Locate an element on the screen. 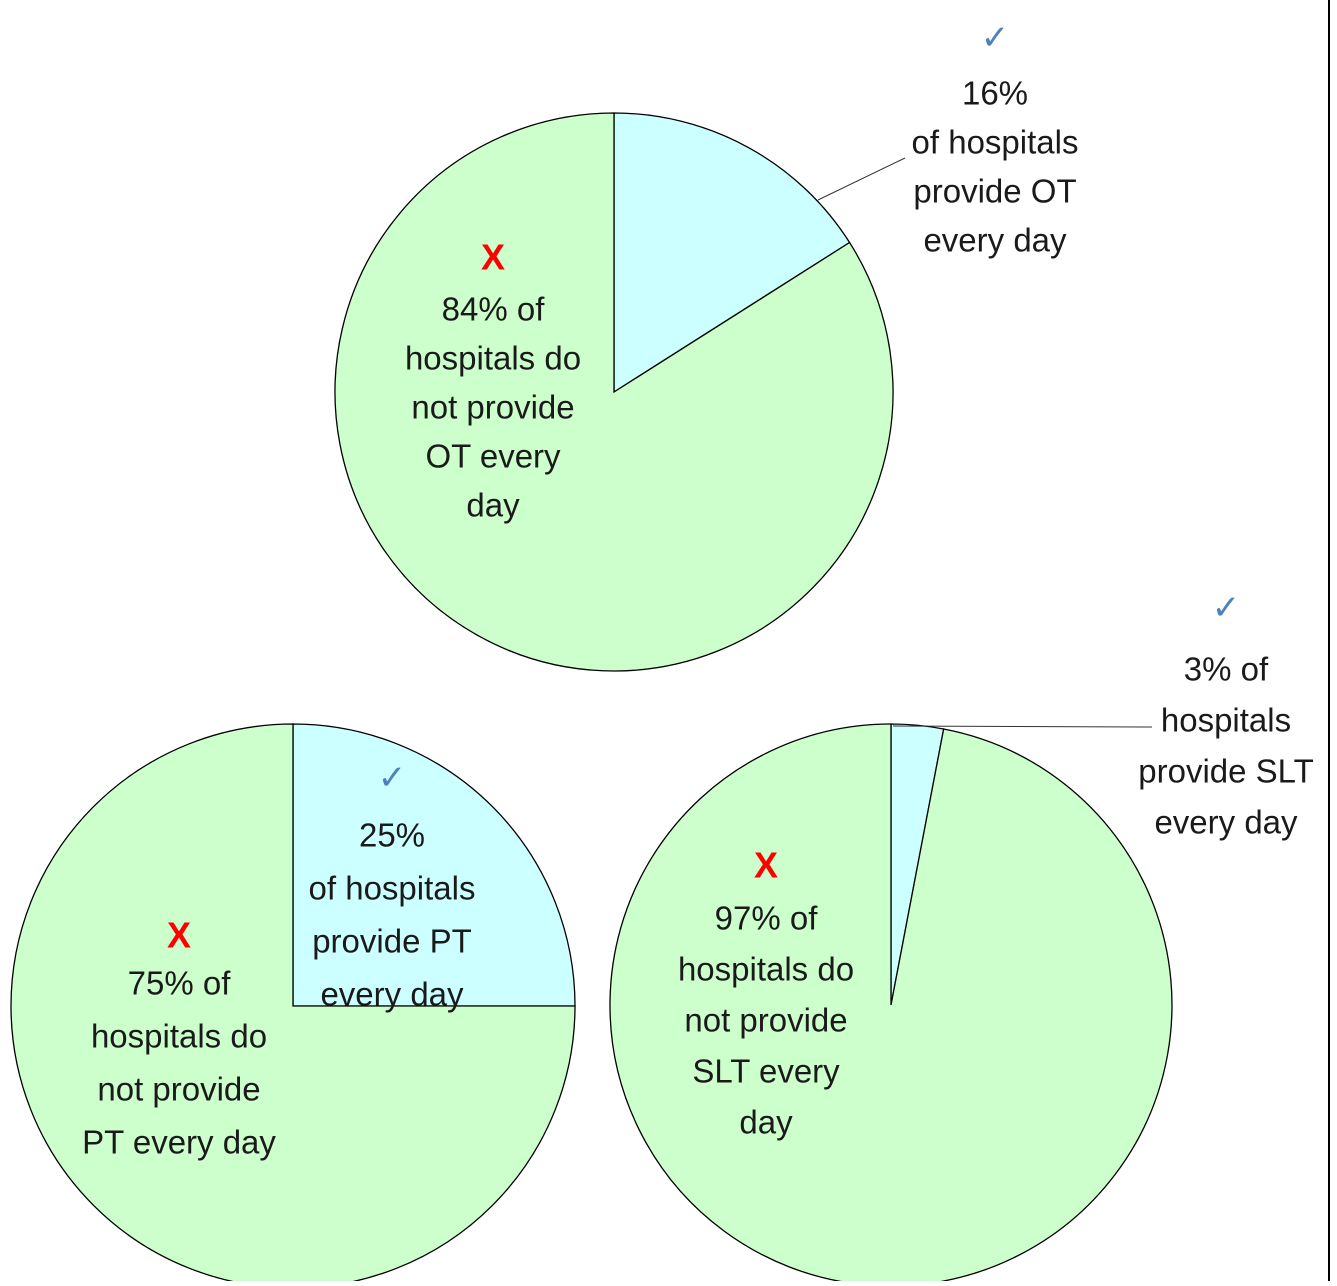  data-label-ot-no-line-4: OT every is located at coordinates (493, 456).